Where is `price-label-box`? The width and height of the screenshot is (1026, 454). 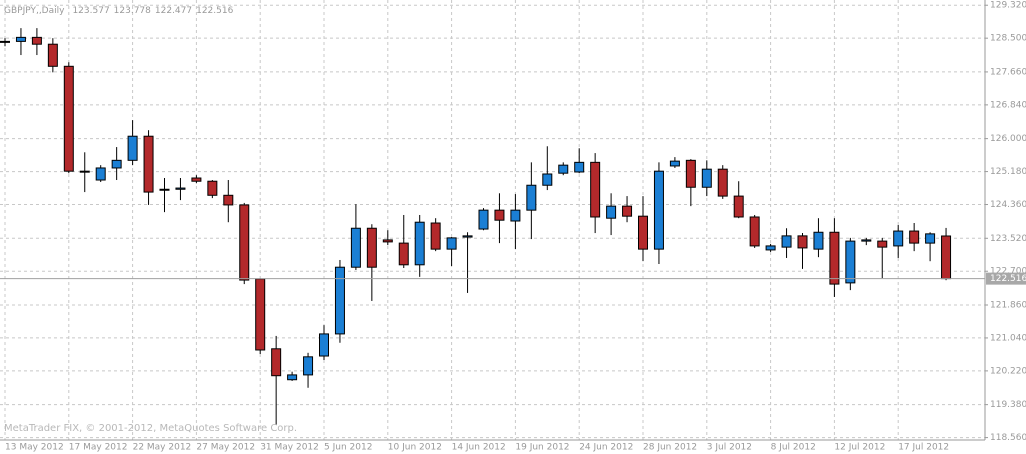 price-label-box is located at coordinates (1006, 278).